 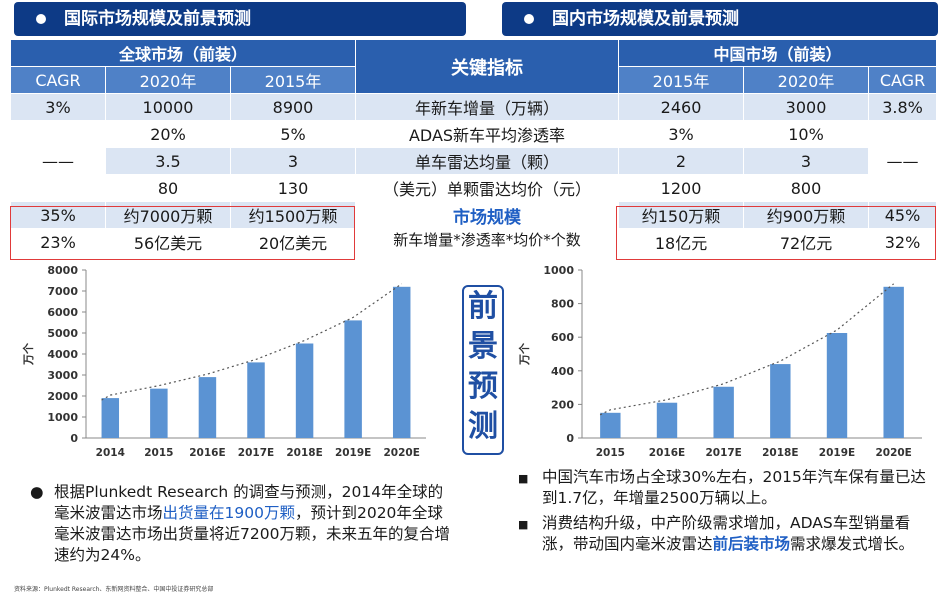 What do you see at coordinates (903, 242) in the screenshot?
I see `cell-china-cagr: 32%` at bounding box center [903, 242].